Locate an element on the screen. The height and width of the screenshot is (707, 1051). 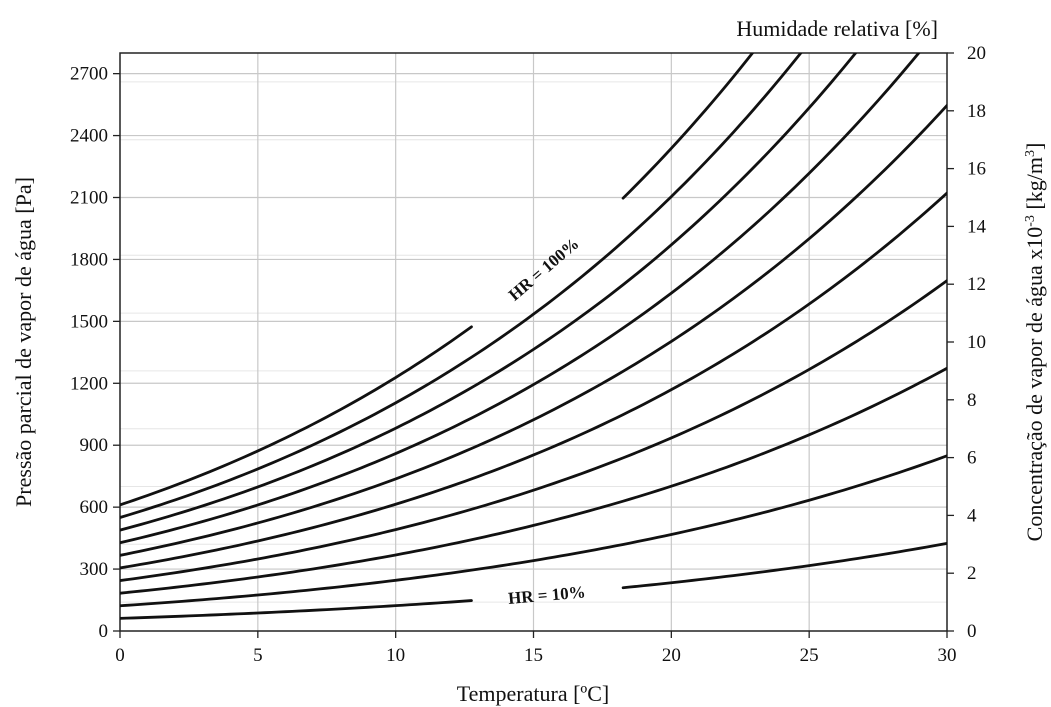
y2-tick-label: 6 is located at coordinates (972, 458).